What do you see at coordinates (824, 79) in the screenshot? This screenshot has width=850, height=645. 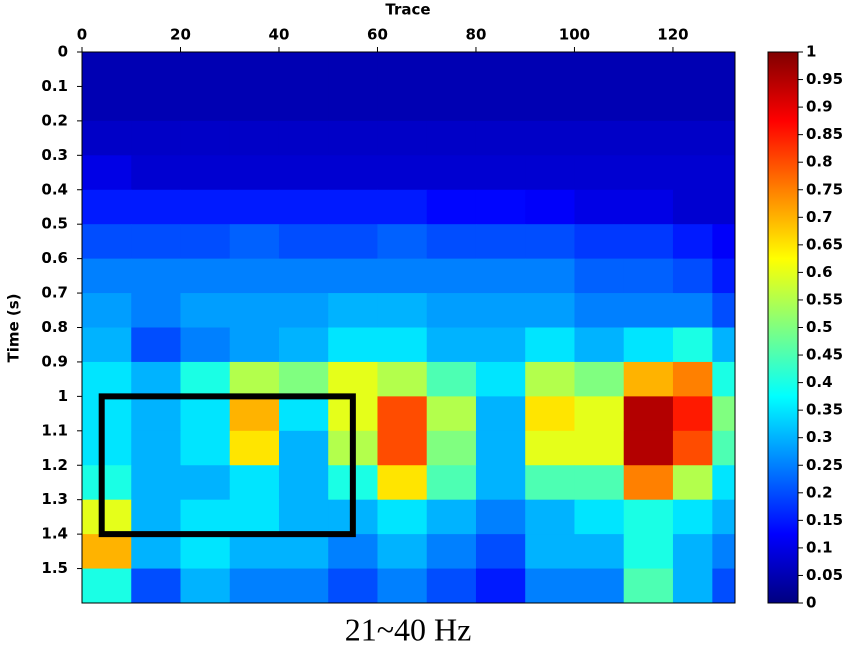 I see `colorbar-tick-label: 0.95` at bounding box center [824, 79].